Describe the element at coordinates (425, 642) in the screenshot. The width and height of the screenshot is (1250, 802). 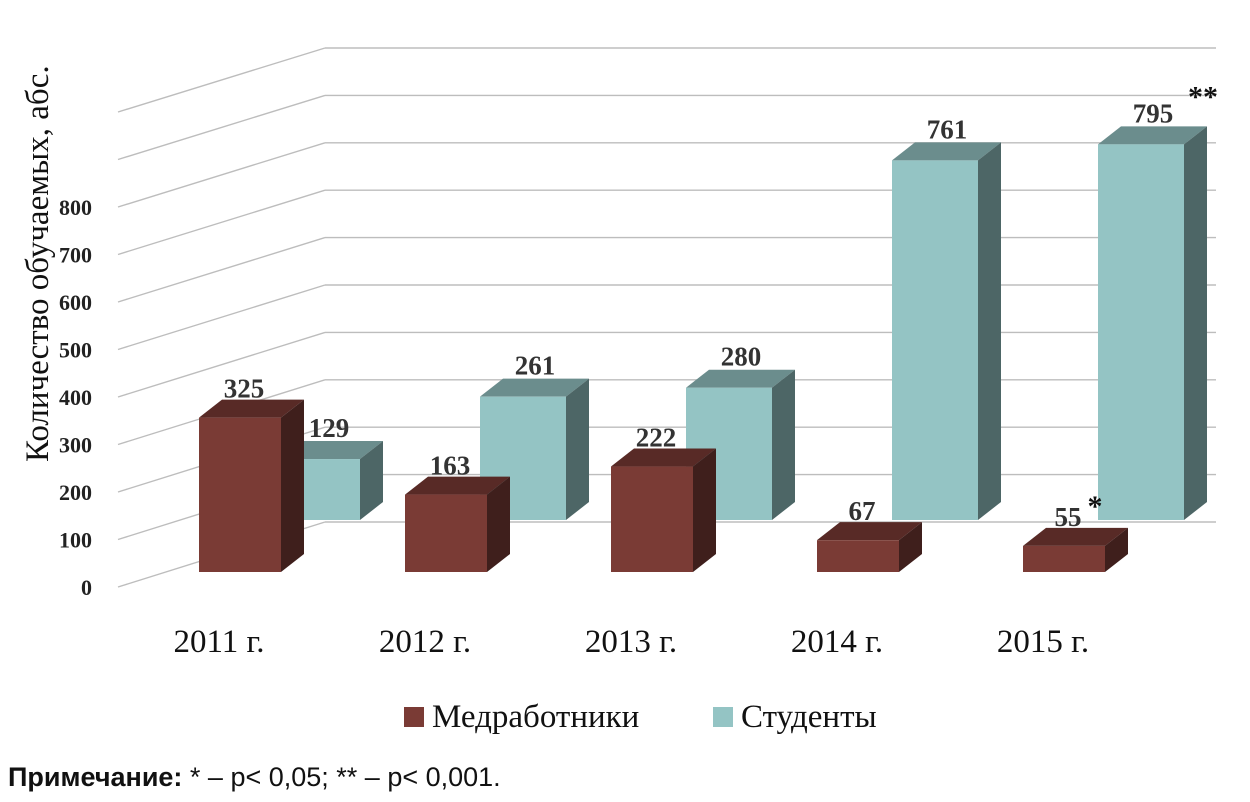
I see `x-category-label: 2012 г.` at that location.